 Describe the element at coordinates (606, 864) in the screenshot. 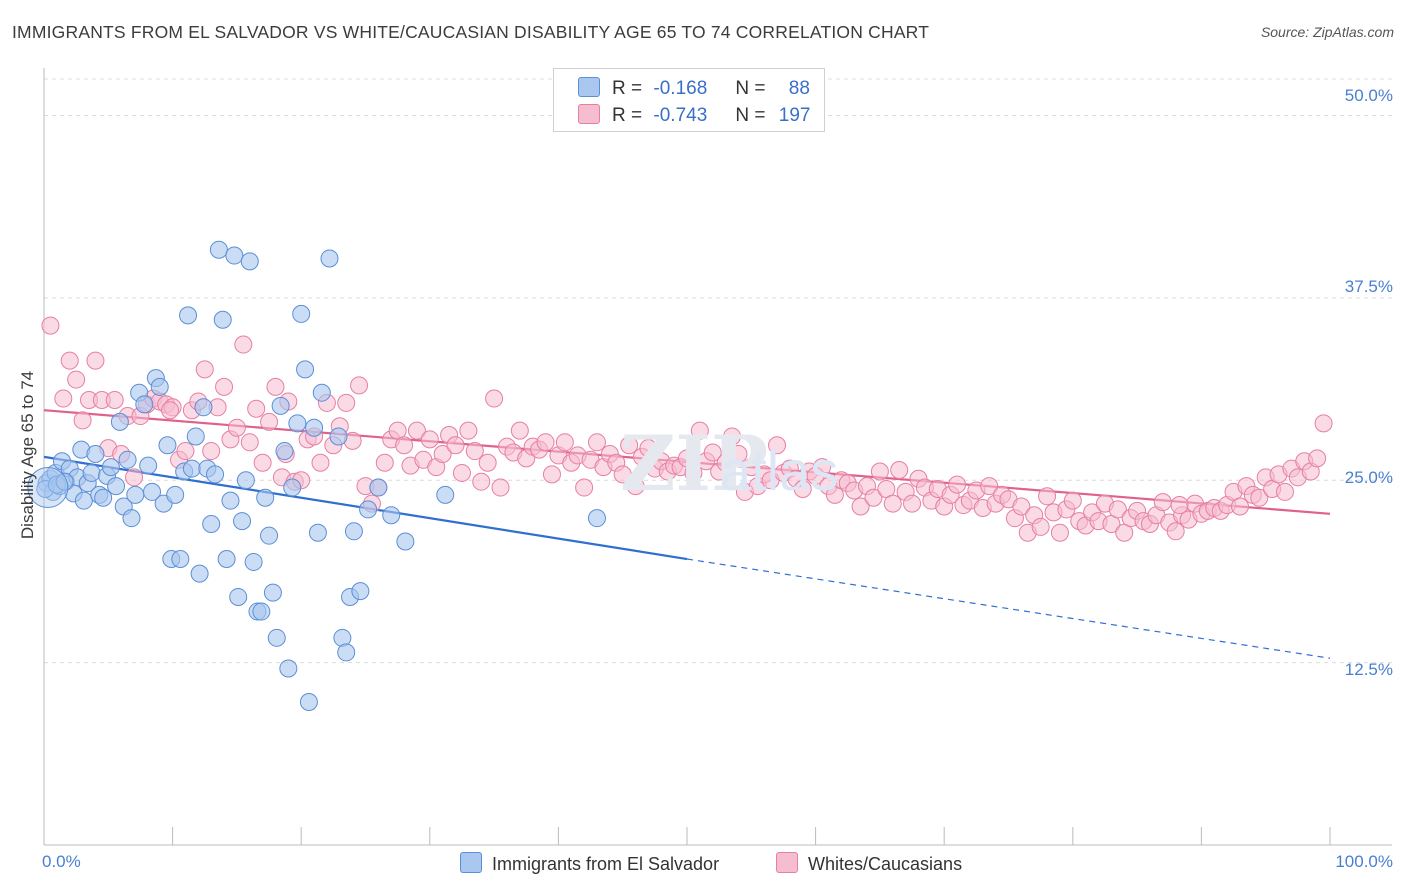

I see `legend-label: Immigrants from El Salvador` at that location.